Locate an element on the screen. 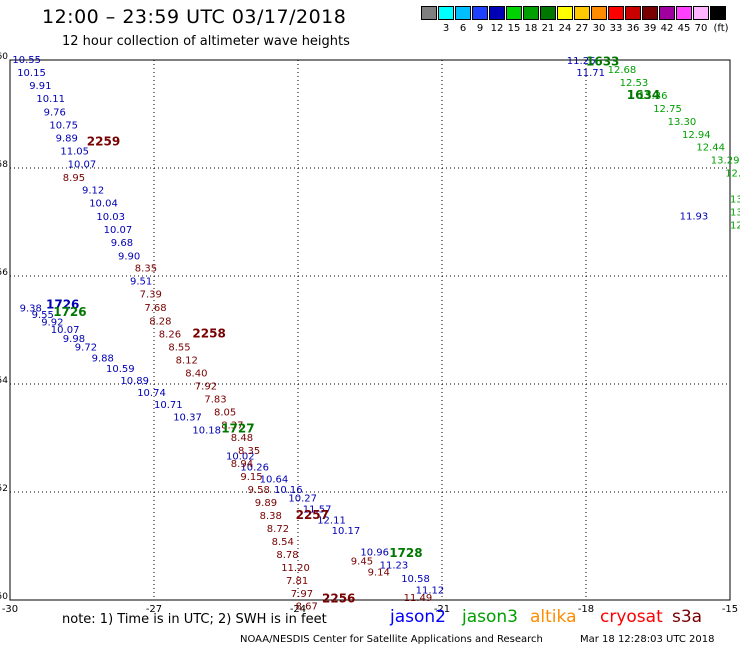 This screenshot has height=650, width=740. swh-value-label: 8.54 is located at coordinates (283, 542).